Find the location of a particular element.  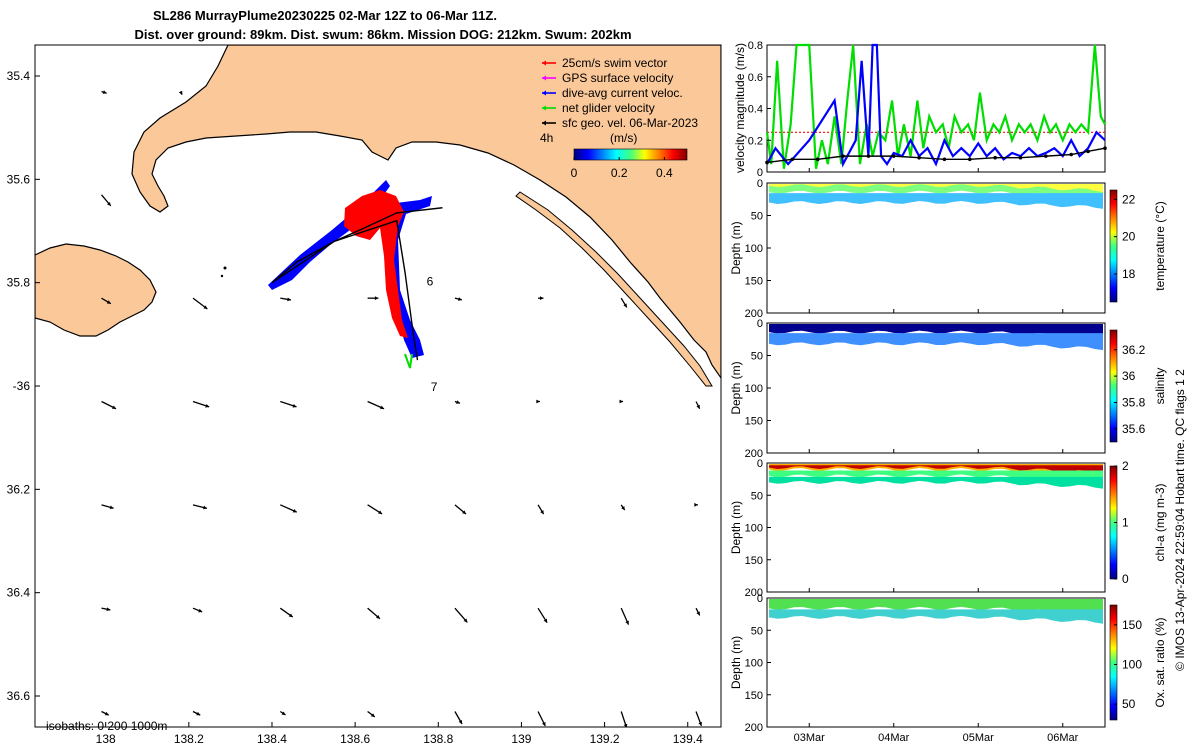

time-tick-label: 04Mar is located at coordinates (894, 738).